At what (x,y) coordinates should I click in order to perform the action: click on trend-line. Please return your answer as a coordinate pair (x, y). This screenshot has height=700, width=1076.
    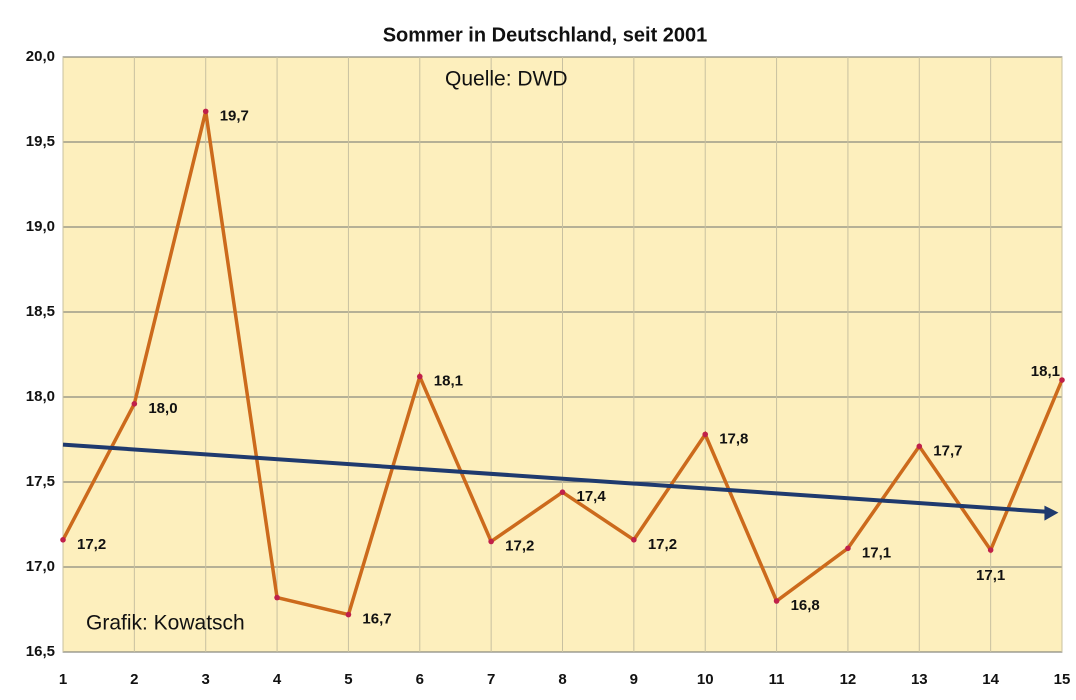
    Looking at the image, I should click on (555, 478).